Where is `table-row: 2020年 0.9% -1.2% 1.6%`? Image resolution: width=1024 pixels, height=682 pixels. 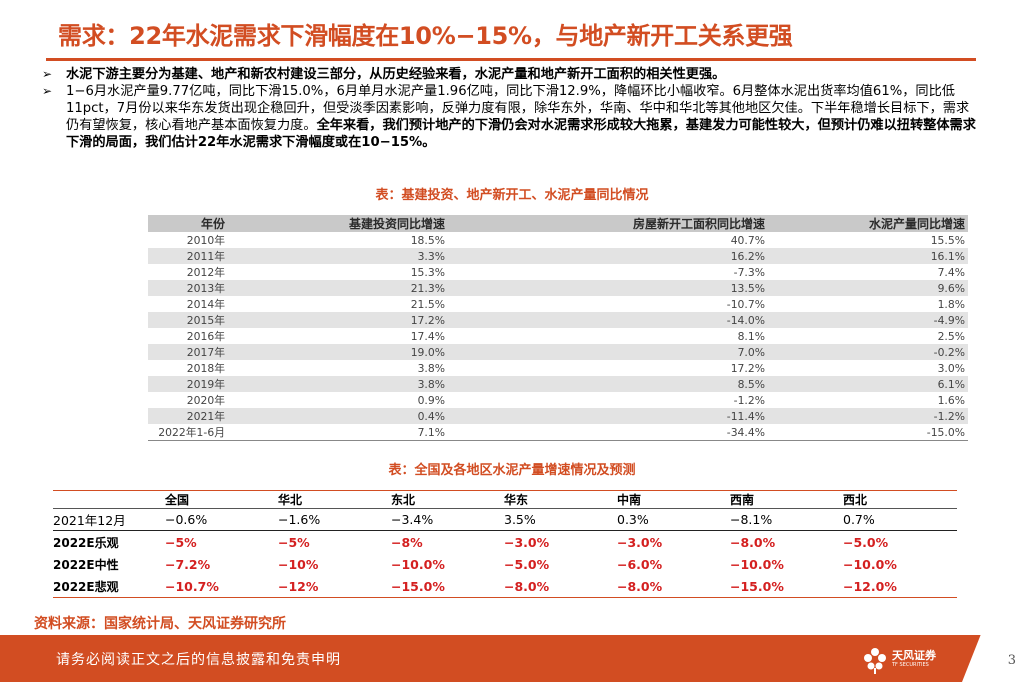 table-row: 2020年 0.9% -1.2% 1.6% is located at coordinates (558, 400).